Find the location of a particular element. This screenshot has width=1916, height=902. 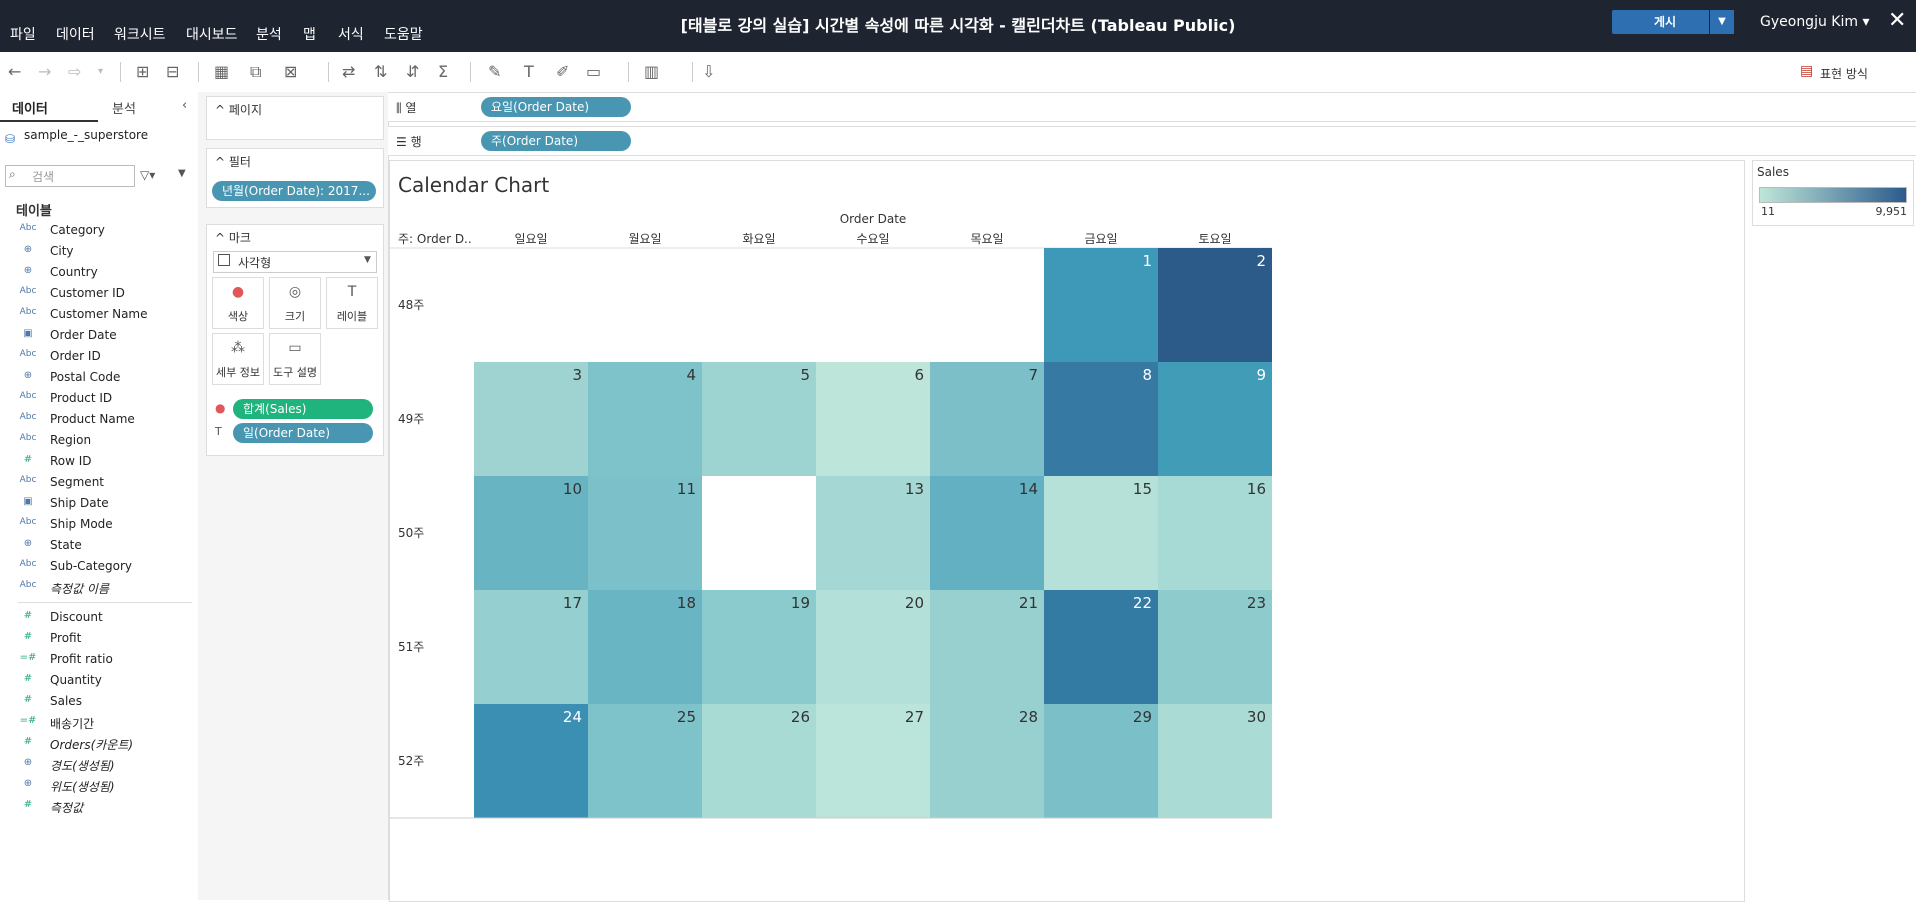

field-item: # Quantity is located at coordinates (98, 680).